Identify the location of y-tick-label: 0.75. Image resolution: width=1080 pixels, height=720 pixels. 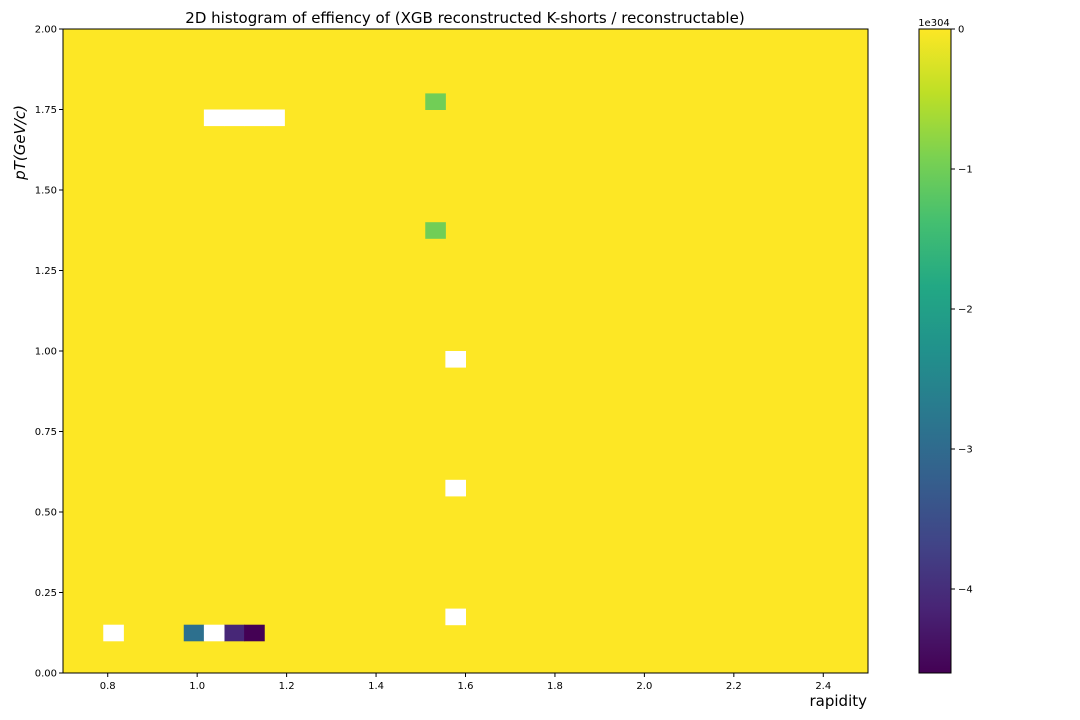
(46, 432).